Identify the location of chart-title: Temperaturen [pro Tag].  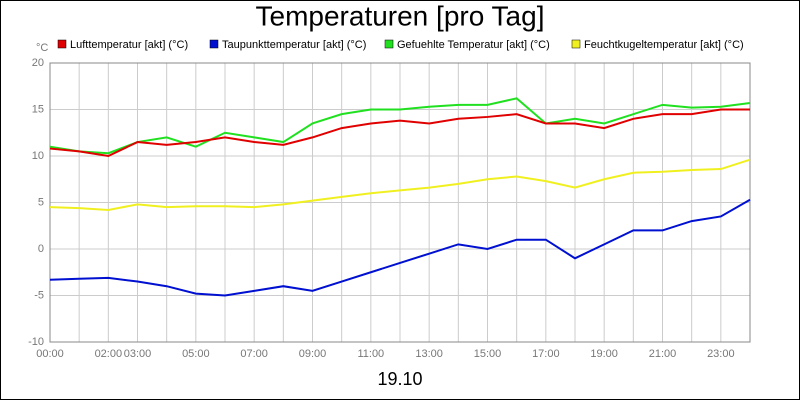
(400, 15).